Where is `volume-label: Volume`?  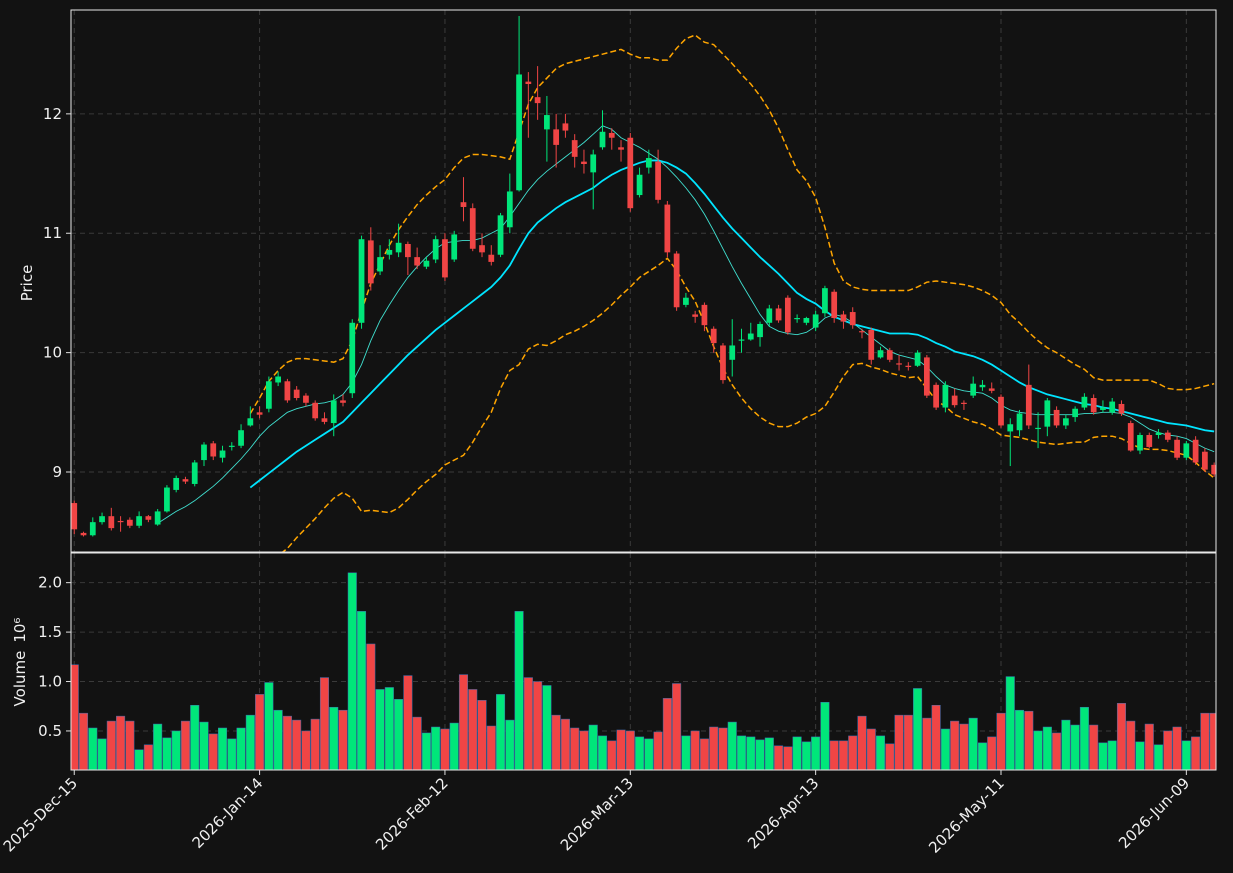
volume-label: Volume is located at coordinates (20, 679).